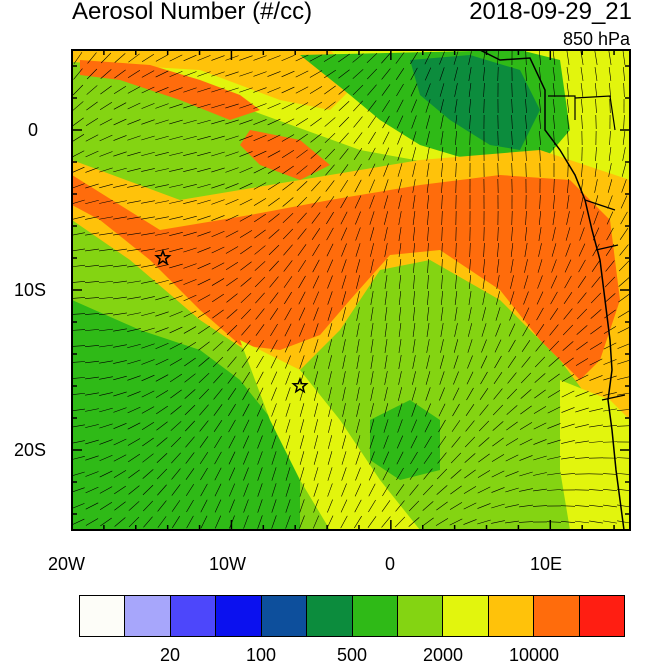 The height and width of the screenshot is (667, 650). What do you see at coordinates (103, 616) in the screenshot?
I see `colorbar-cell` at bounding box center [103, 616].